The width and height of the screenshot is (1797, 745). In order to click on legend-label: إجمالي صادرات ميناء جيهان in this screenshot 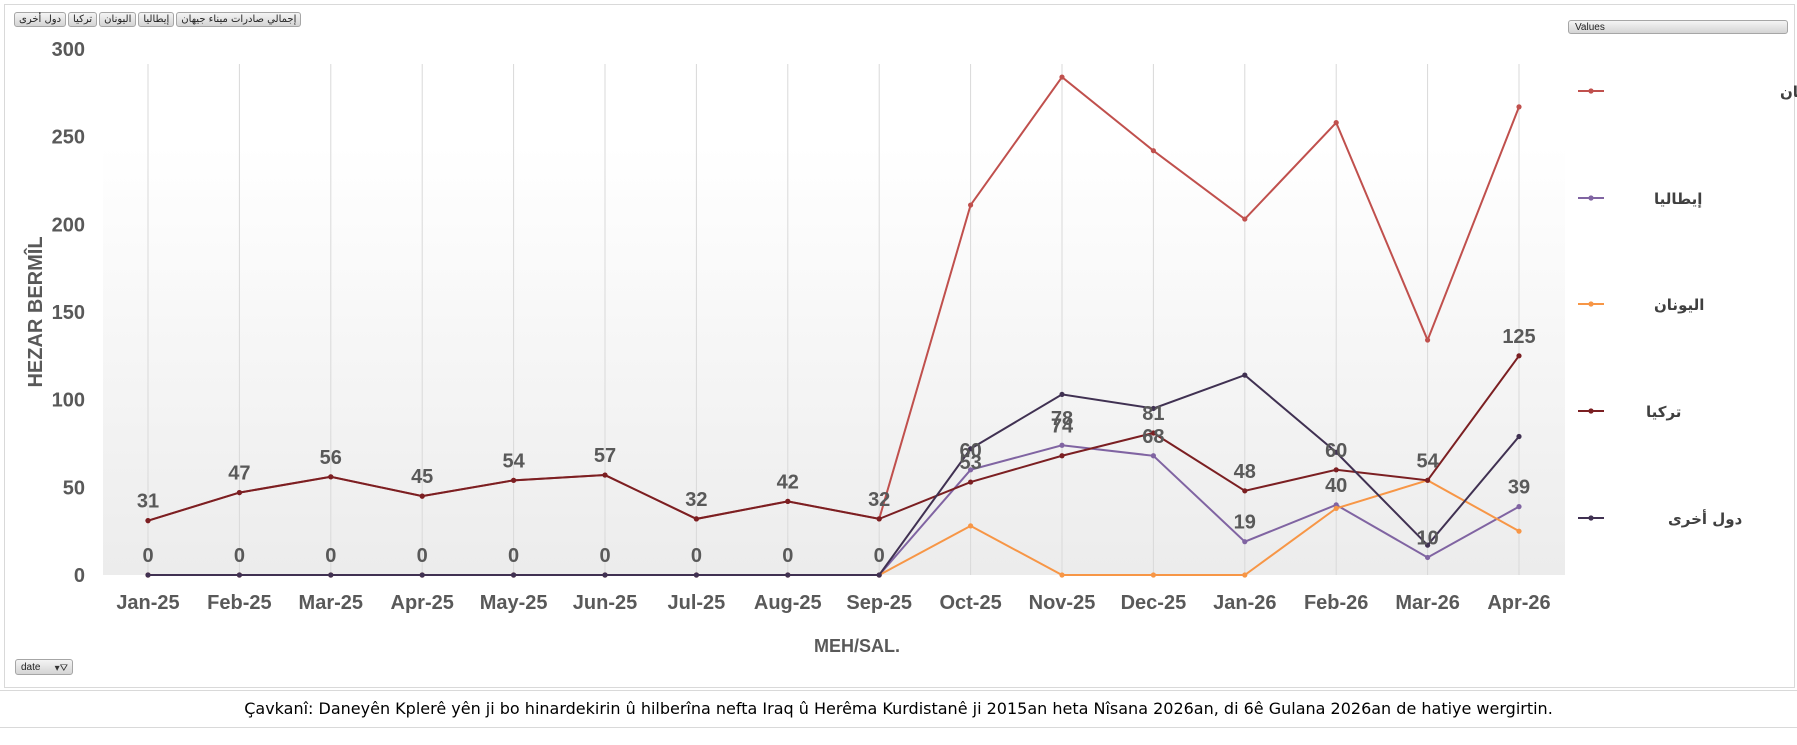, I will do `click(1788, 92)`.